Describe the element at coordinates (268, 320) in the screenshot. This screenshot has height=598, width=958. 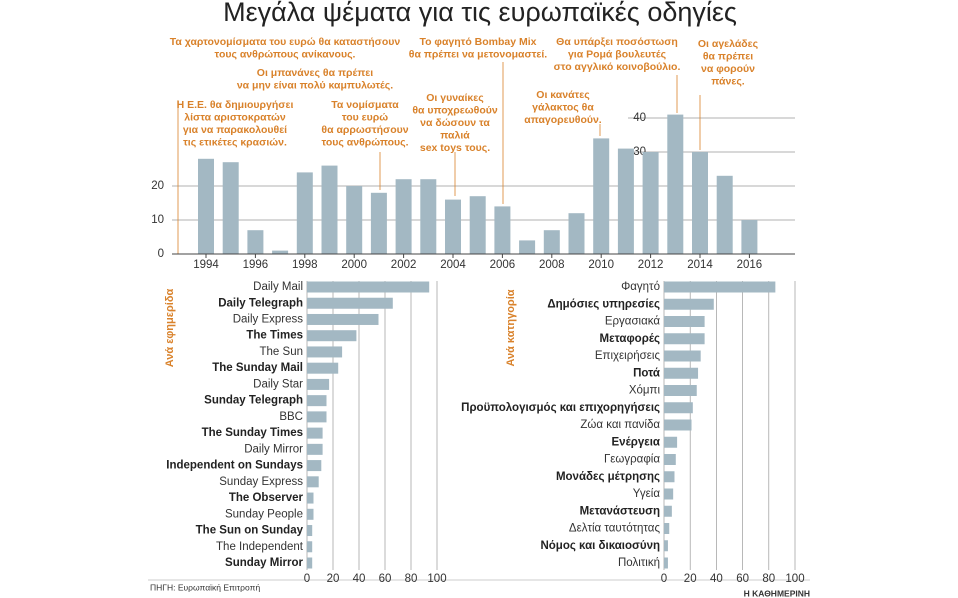
I see `category-label: Daily Express` at that location.